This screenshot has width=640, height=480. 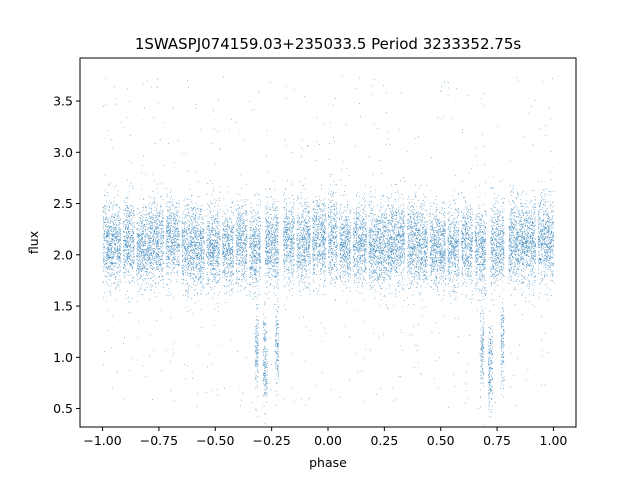 What do you see at coordinates (33, 242) in the screenshot?
I see `y-axis-label: flux` at bounding box center [33, 242].